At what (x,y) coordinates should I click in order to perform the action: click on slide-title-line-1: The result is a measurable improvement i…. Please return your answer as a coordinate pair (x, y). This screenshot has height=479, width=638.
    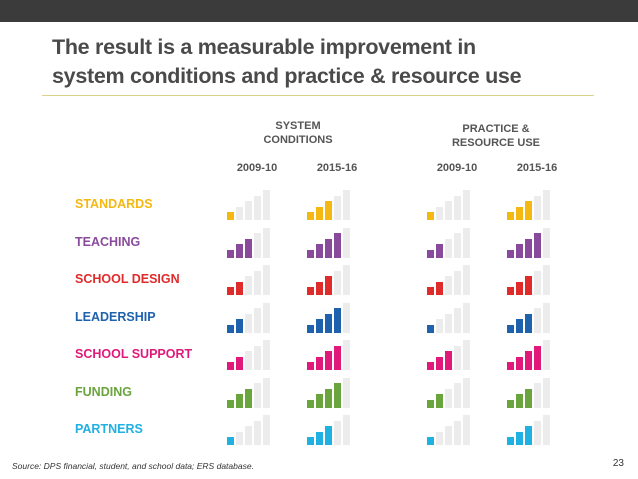
    Looking at the image, I should click on (264, 47).